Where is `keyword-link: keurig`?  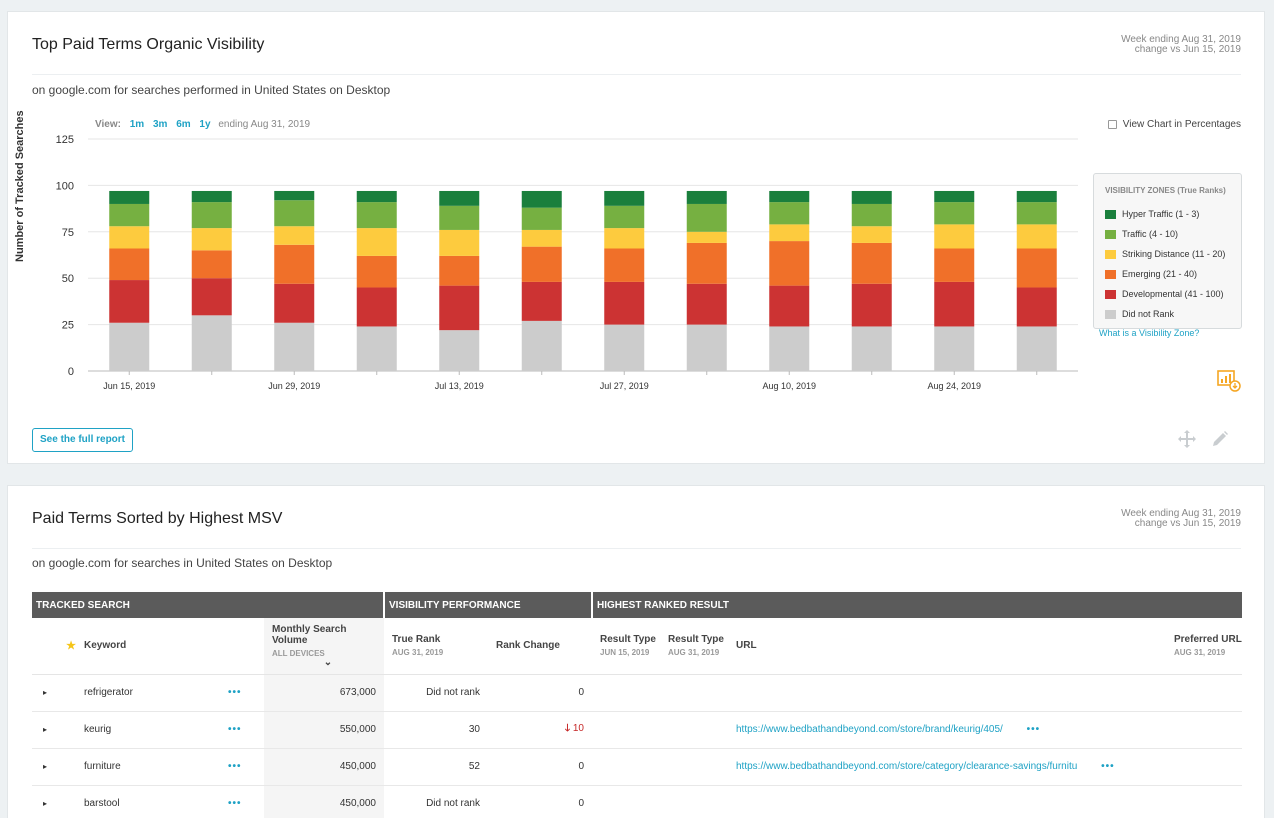 keyword-link: keurig is located at coordinates (156, 730).